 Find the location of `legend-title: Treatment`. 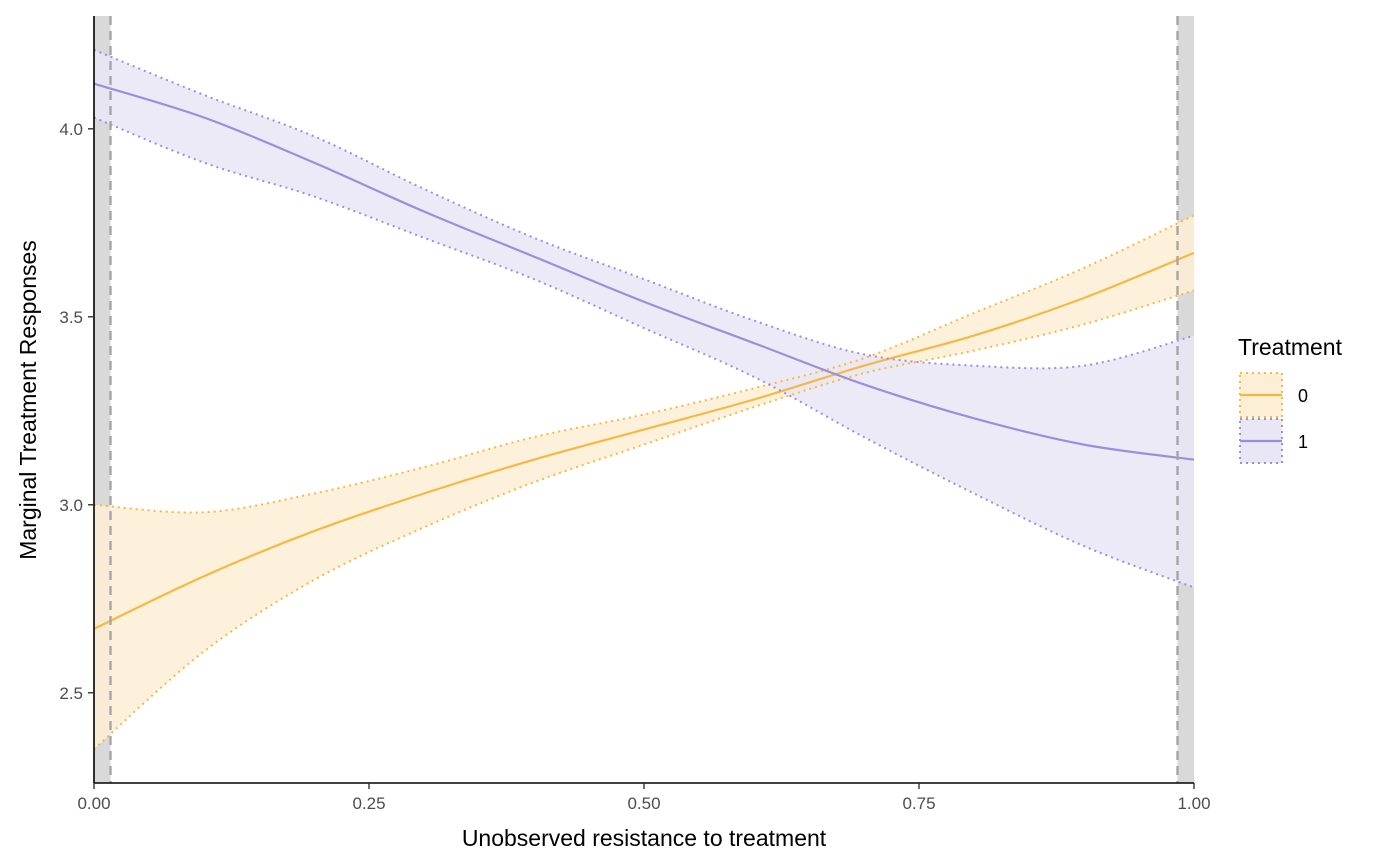

legend-title: Treatment is located at coordinates (1290, 347).